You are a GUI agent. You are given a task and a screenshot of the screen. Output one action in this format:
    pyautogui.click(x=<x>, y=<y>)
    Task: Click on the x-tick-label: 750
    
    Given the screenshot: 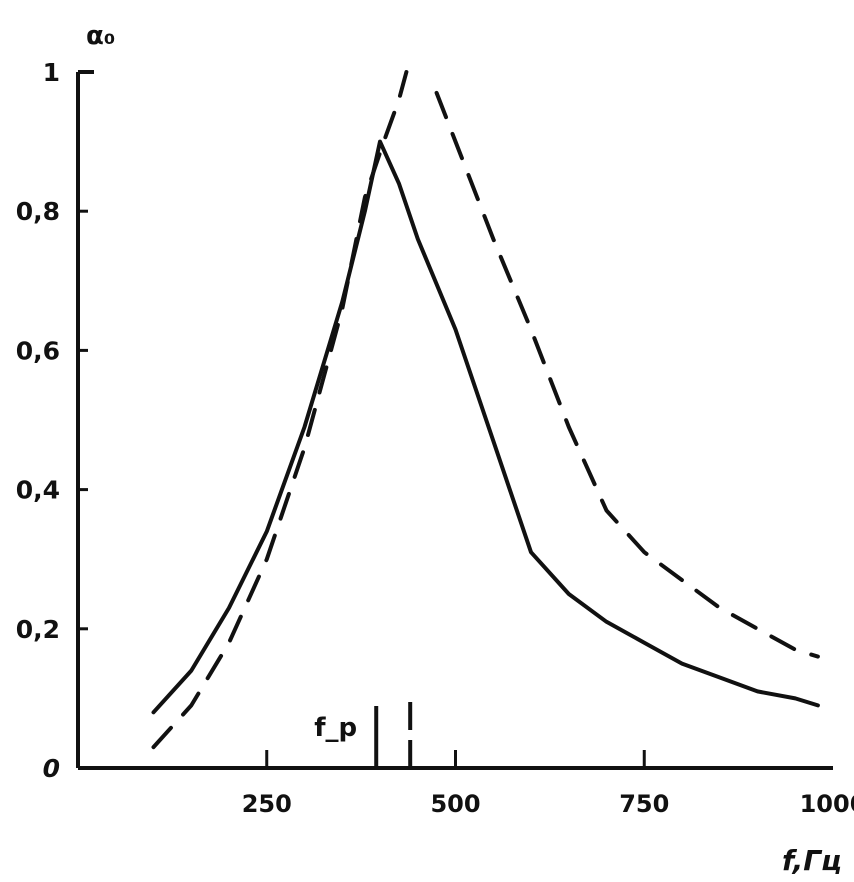 What is the action you would take?
    pyautogui.click(x=644, y=804)
    